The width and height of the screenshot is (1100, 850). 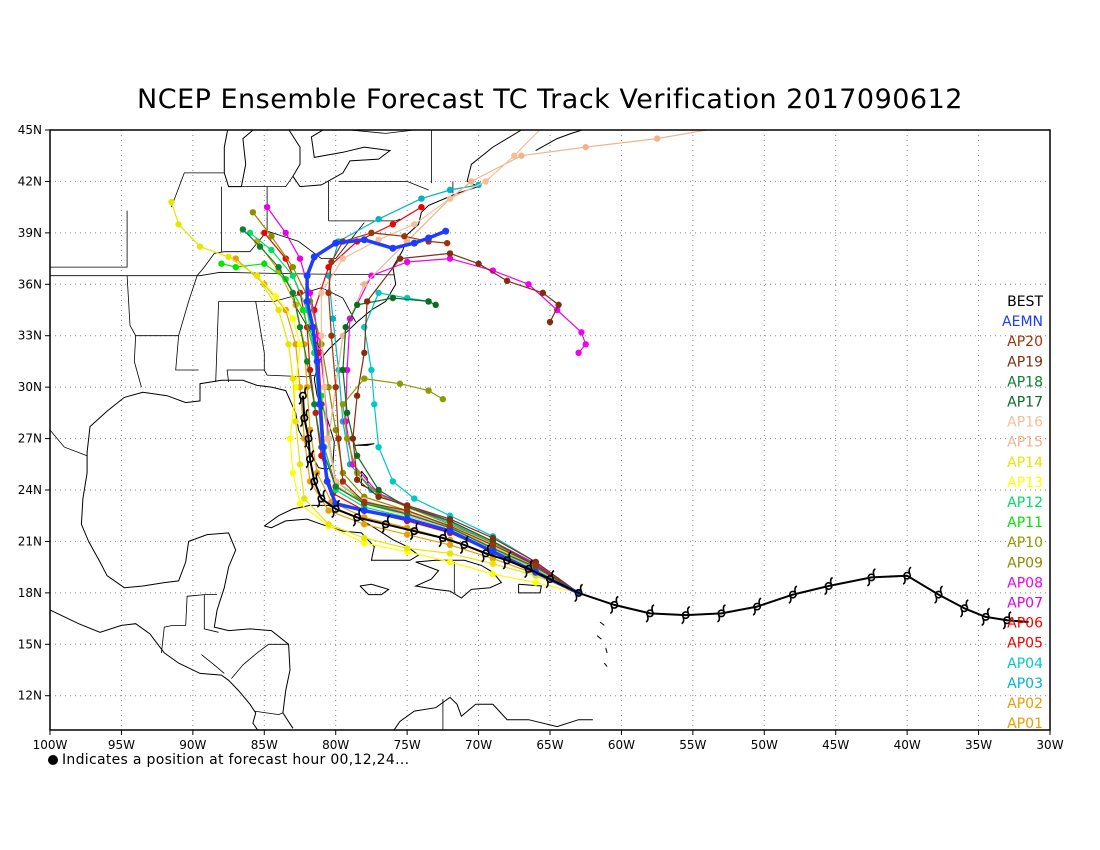 I want to click on legend-entry-ap18: AP18, so click(x=1025, y=382).